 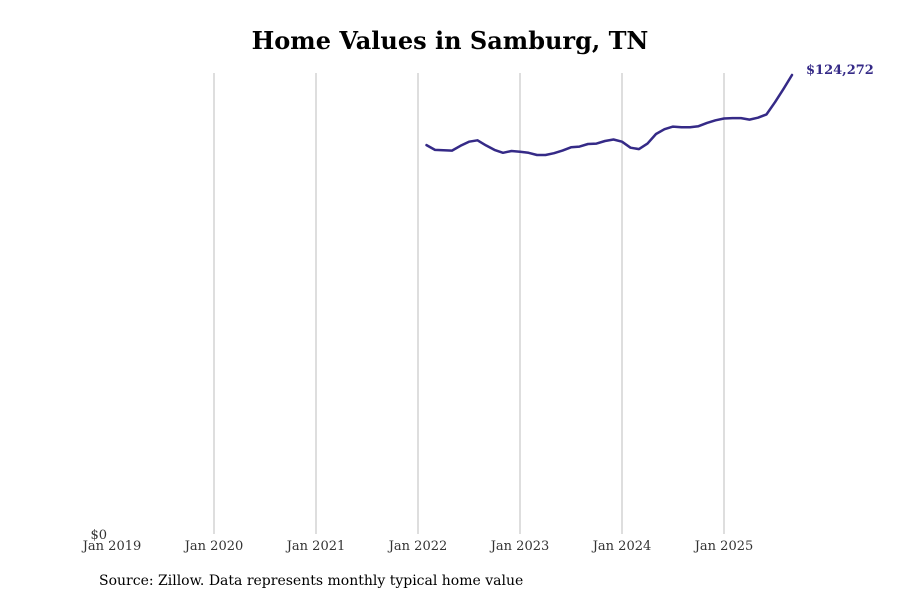 What do you see at coordinates (315, 546) in the screenshot?
I see `x-tick-label: Jan 2021` at bounding box center [315, 546].